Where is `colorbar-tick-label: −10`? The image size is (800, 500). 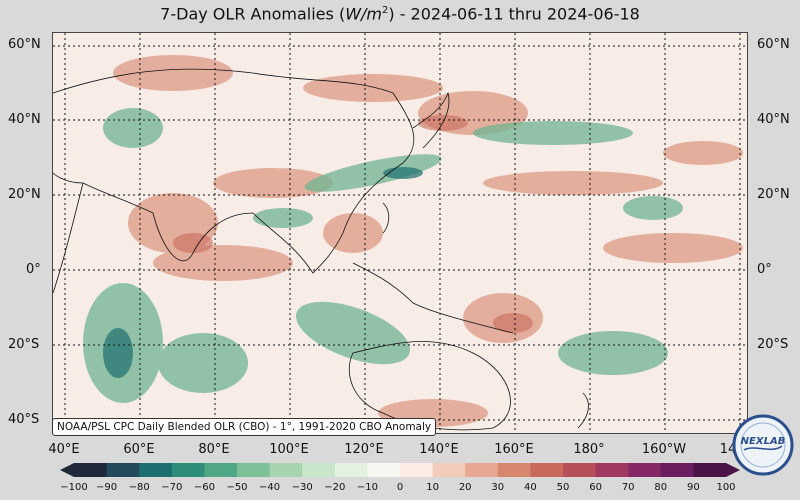
colorbar-tick-label: −10 is located at coordinates (367, 487).